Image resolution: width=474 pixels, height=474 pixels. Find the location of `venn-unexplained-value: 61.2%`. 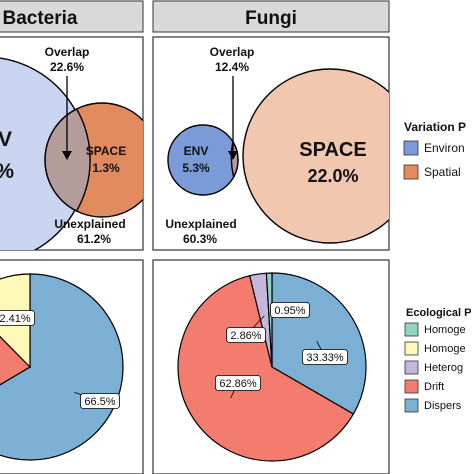

venn-unexplained-value: 61.2% is located at coordinates (94, 239).